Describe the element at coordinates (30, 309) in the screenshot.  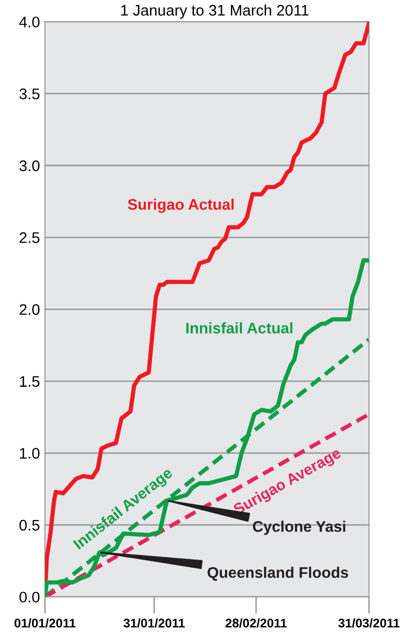
I see `y-tick-label: 2.0` at that location.